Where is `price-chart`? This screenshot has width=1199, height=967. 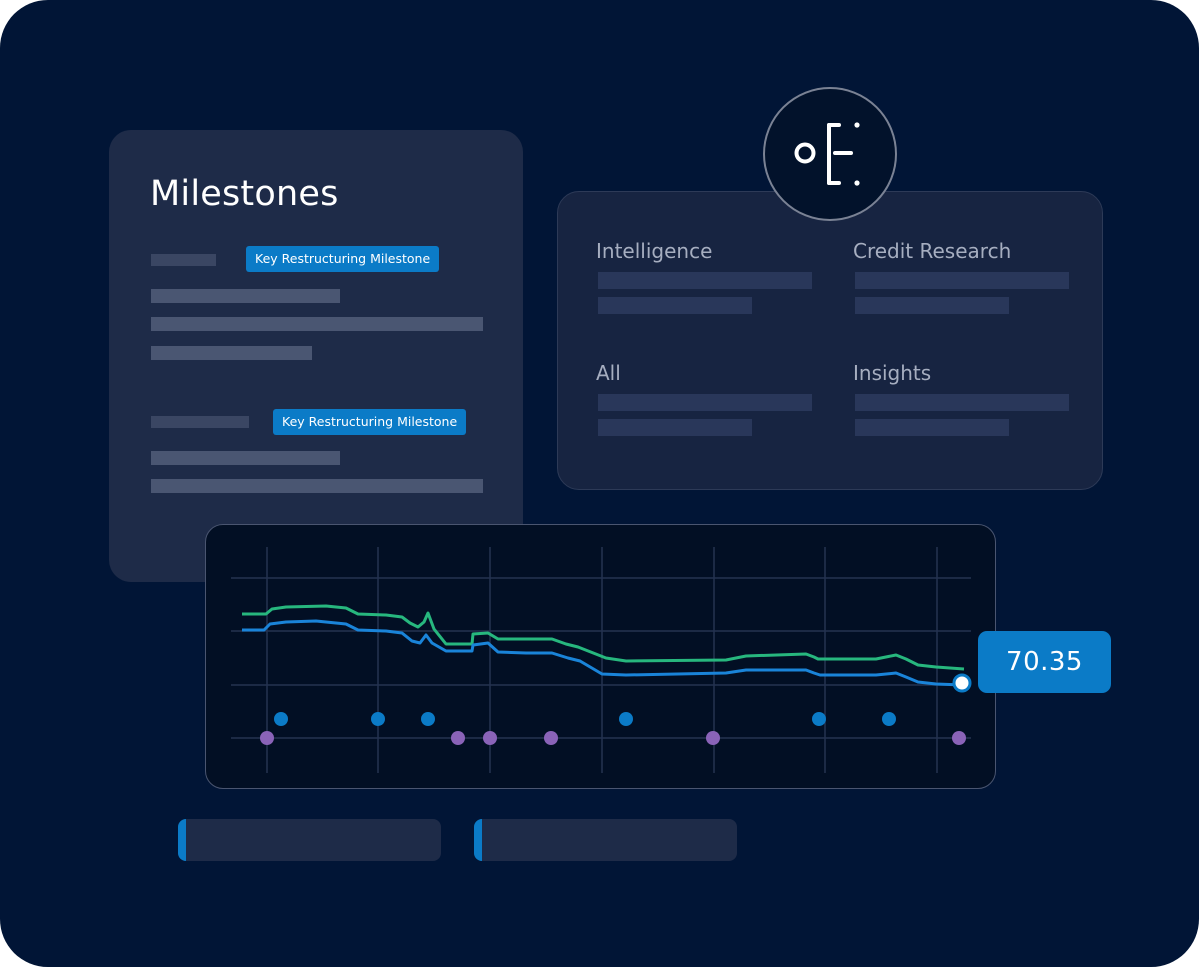 price-chart is located at coordinates (601, 660).